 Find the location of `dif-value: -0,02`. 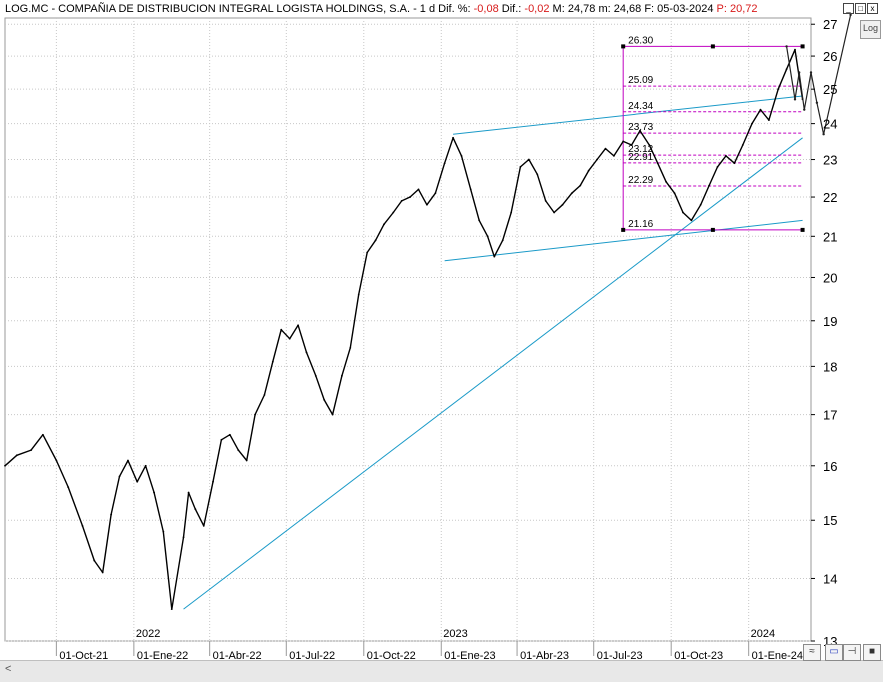

dif-value: -0,02 is located at coordinates (537, 9).